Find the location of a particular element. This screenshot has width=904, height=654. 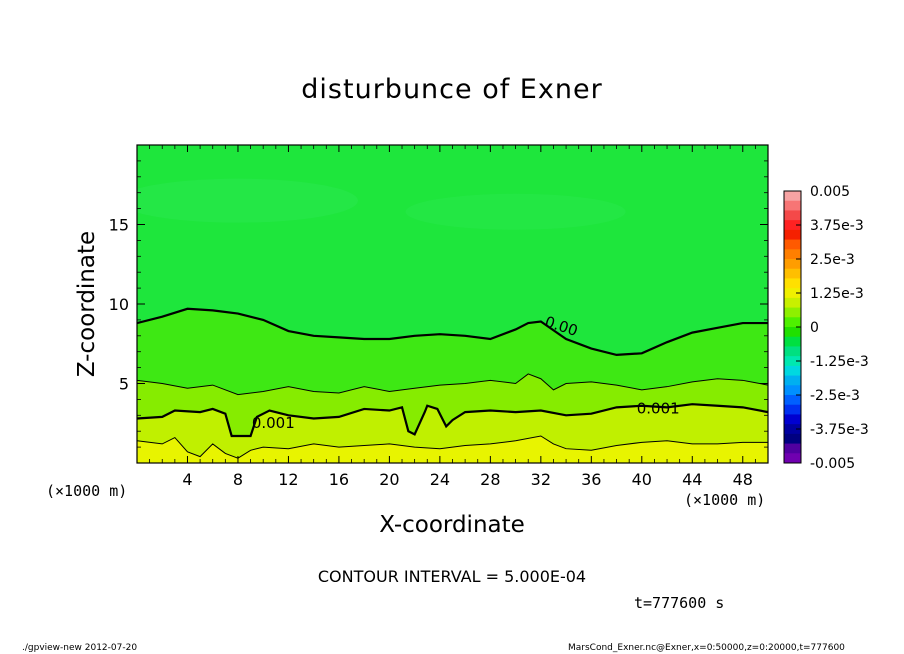

colorbar-label: -3.75e-3 is located at coordinates (839, 430).